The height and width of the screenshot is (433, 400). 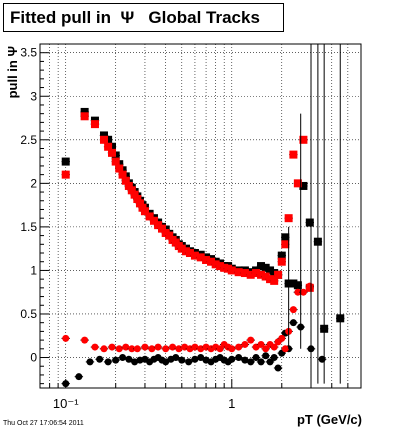 I want to click on x-axis-label: pT (GeV/c), so click(x=329, y=419).